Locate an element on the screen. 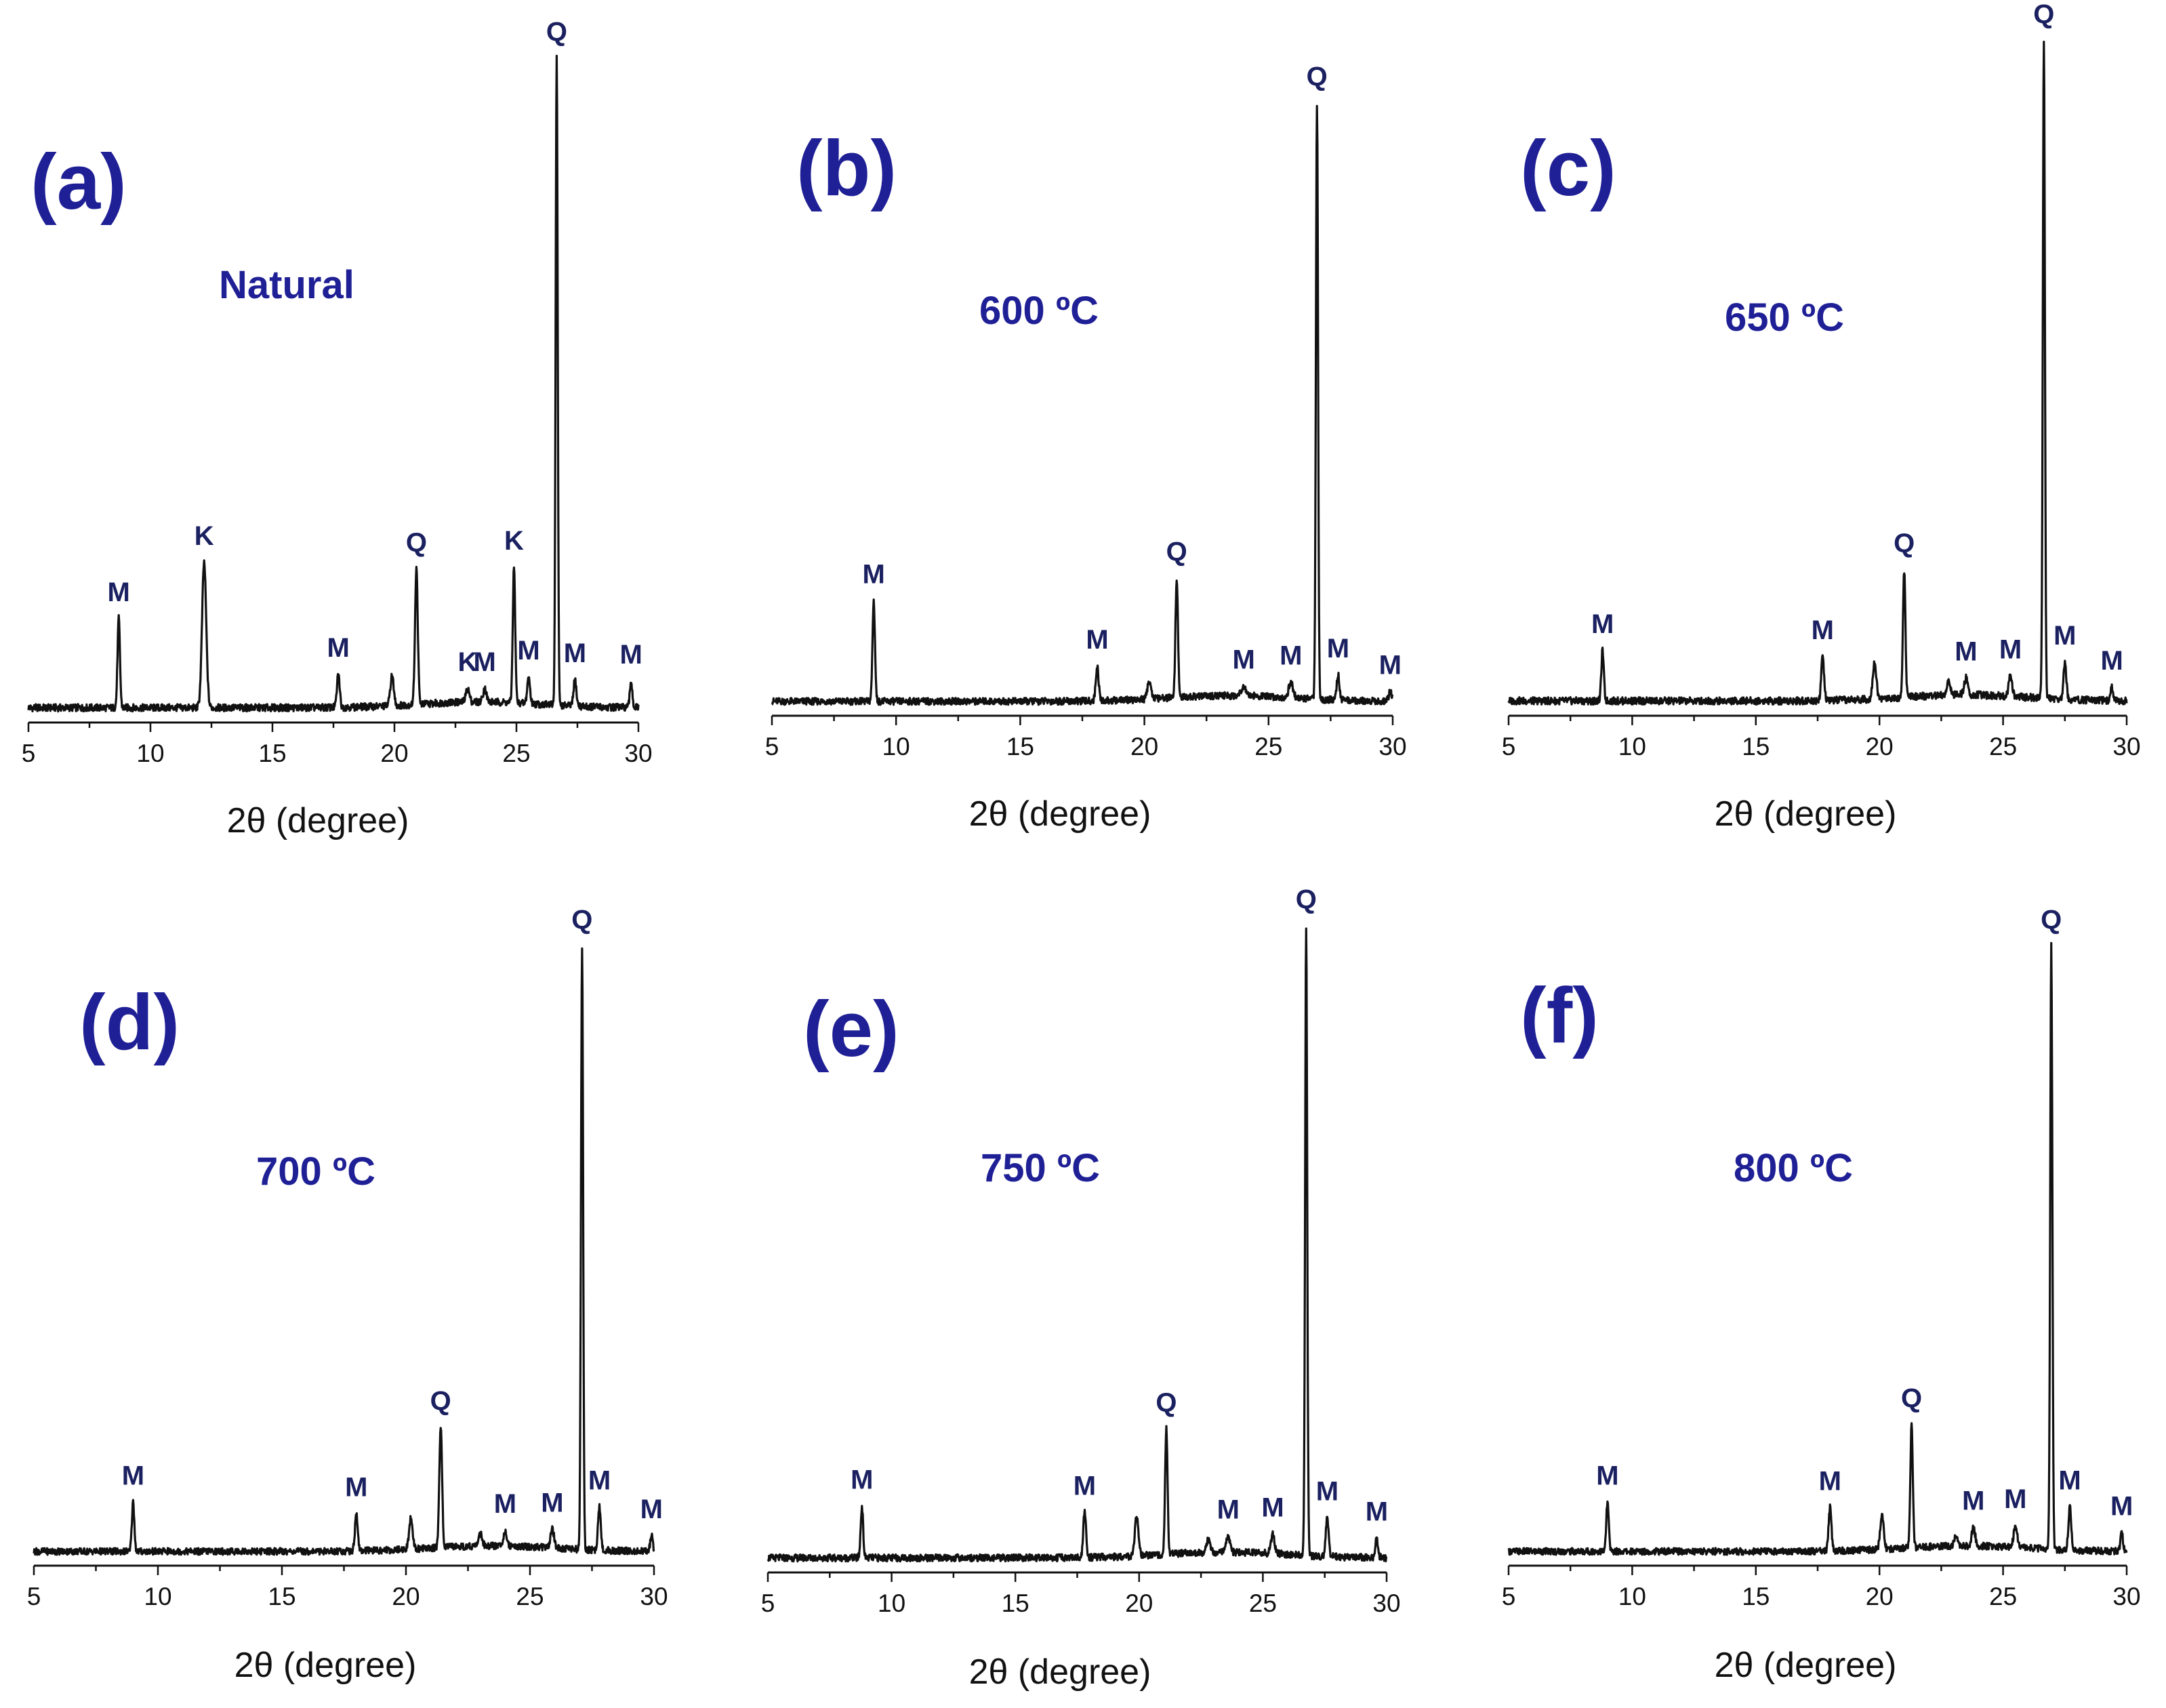 This screenshot has width=2166, height=1708. panel-letter: (c) is located at coordinates (1568, 168).